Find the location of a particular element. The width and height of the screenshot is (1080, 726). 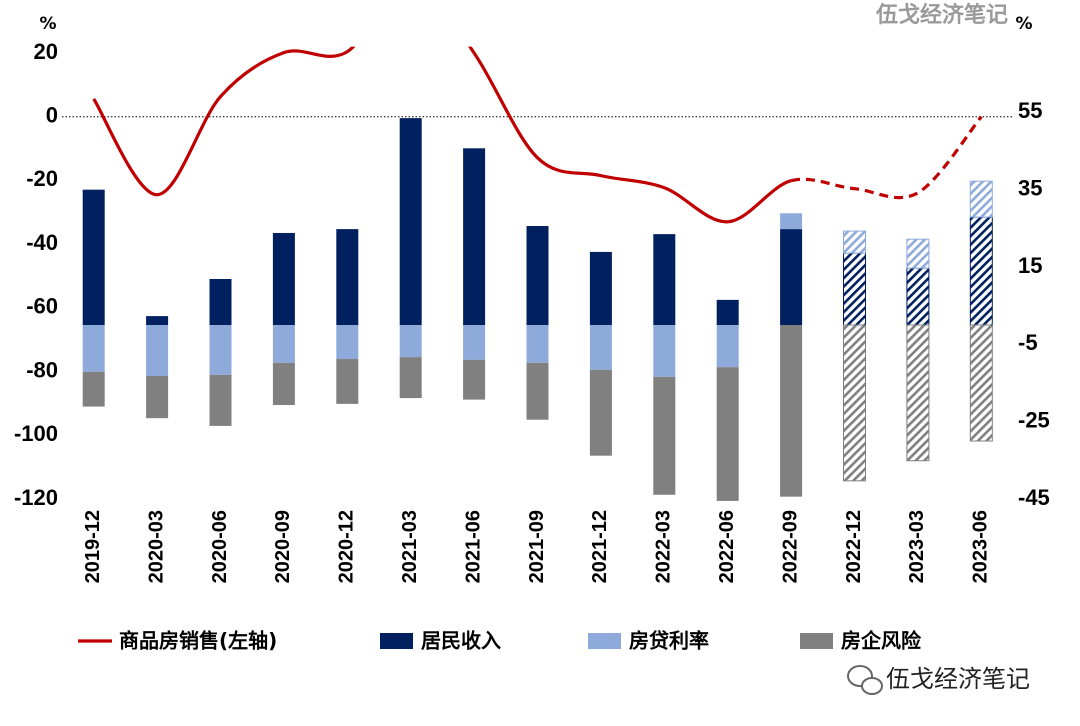

wechat-icon is located at coordinates (865, 680).